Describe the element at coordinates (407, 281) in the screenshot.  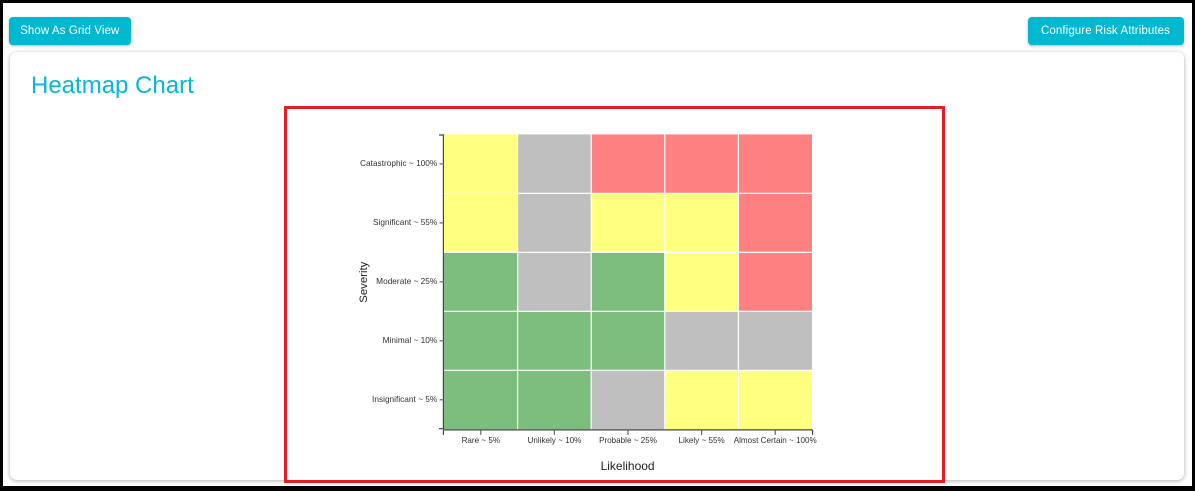
I see `svg-text: Moderate ~ 25%` at that location.